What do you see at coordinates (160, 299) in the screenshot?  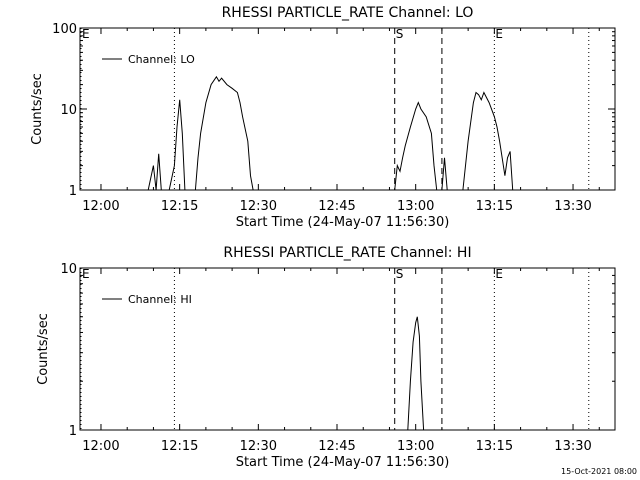 I see `legend-entry: Channel: HI` at bounding box center [160, 299].